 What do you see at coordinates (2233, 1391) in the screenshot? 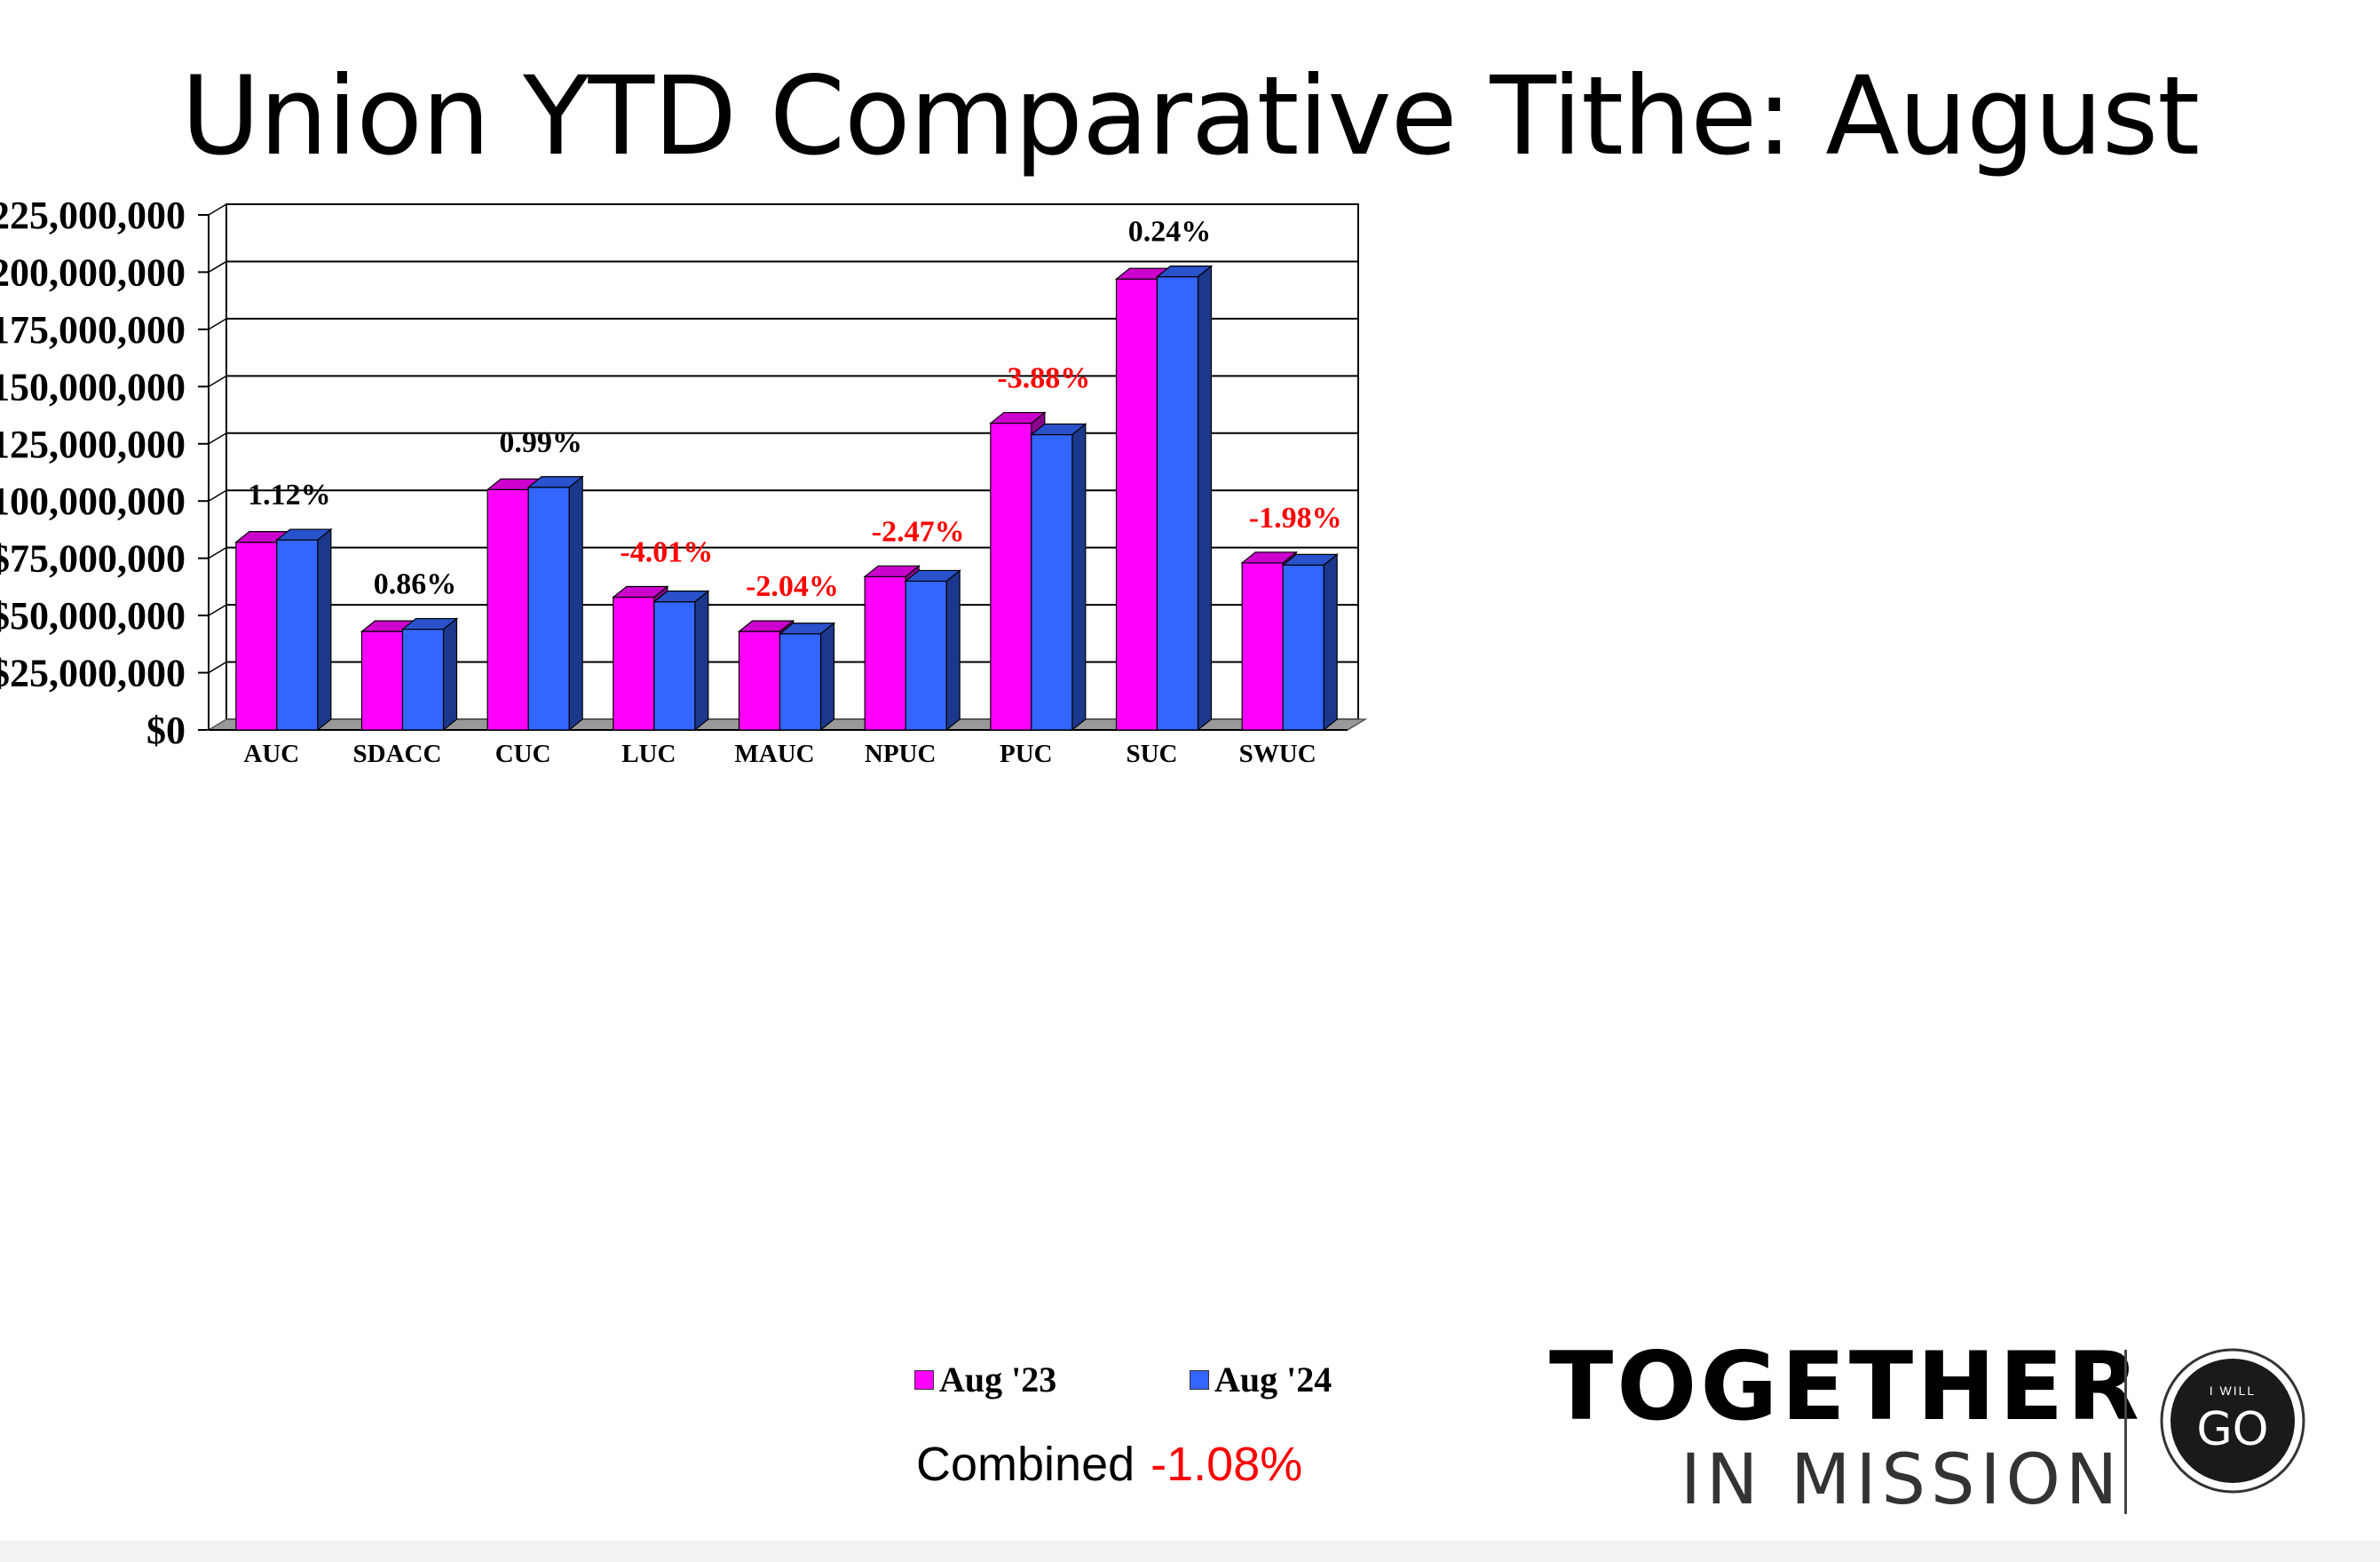
I see `badge-top-text: I WILL` at bounding box center [2233, 1391].